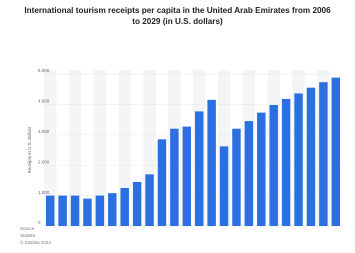 The image size is (355, 253). What do you see at coordinates (44, 101) in the screenshot?
I see `y-tick-label: 4,000` at bounding box center [44, 101].